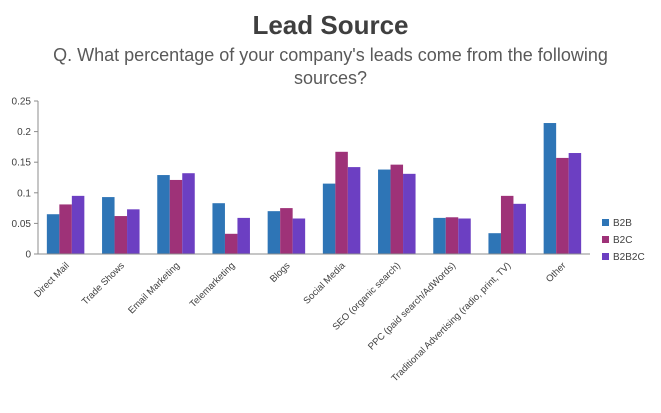  I want to click on legend-swatch-b2c, so click(605, 239).